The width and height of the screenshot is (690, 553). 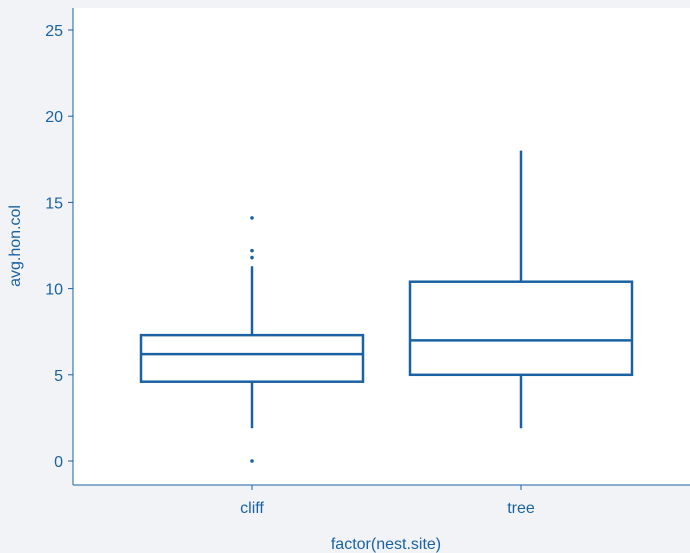 What do you see at coordinates (54, 290) in the screenshot?
I see `y-tick-label: 10` at bounding box center [54, 290].